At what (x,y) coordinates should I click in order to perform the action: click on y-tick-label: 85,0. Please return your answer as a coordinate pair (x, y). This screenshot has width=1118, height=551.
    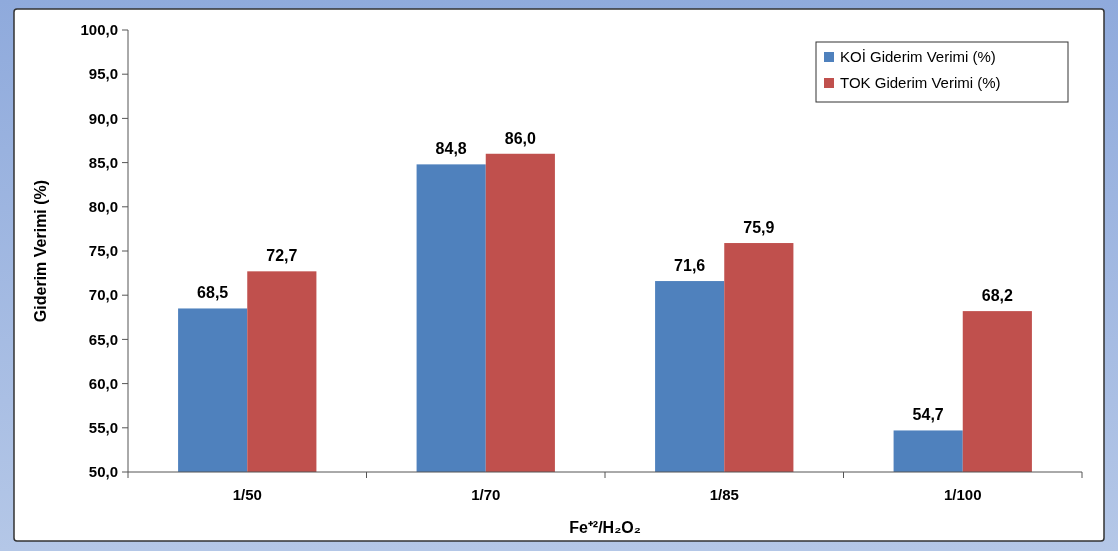
    Looking at the image, I should click on (103, 162).